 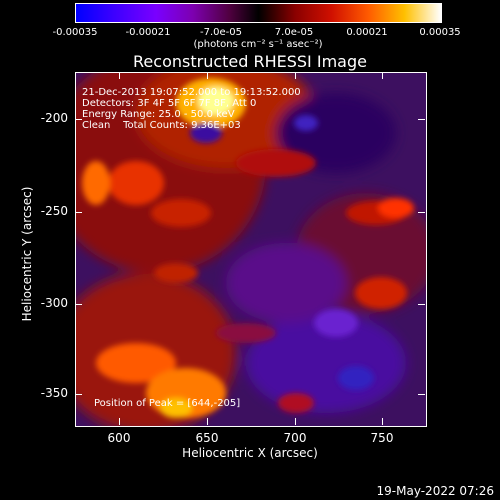 I want to click on y-tick-label: -250, so click(x=54, y=211).